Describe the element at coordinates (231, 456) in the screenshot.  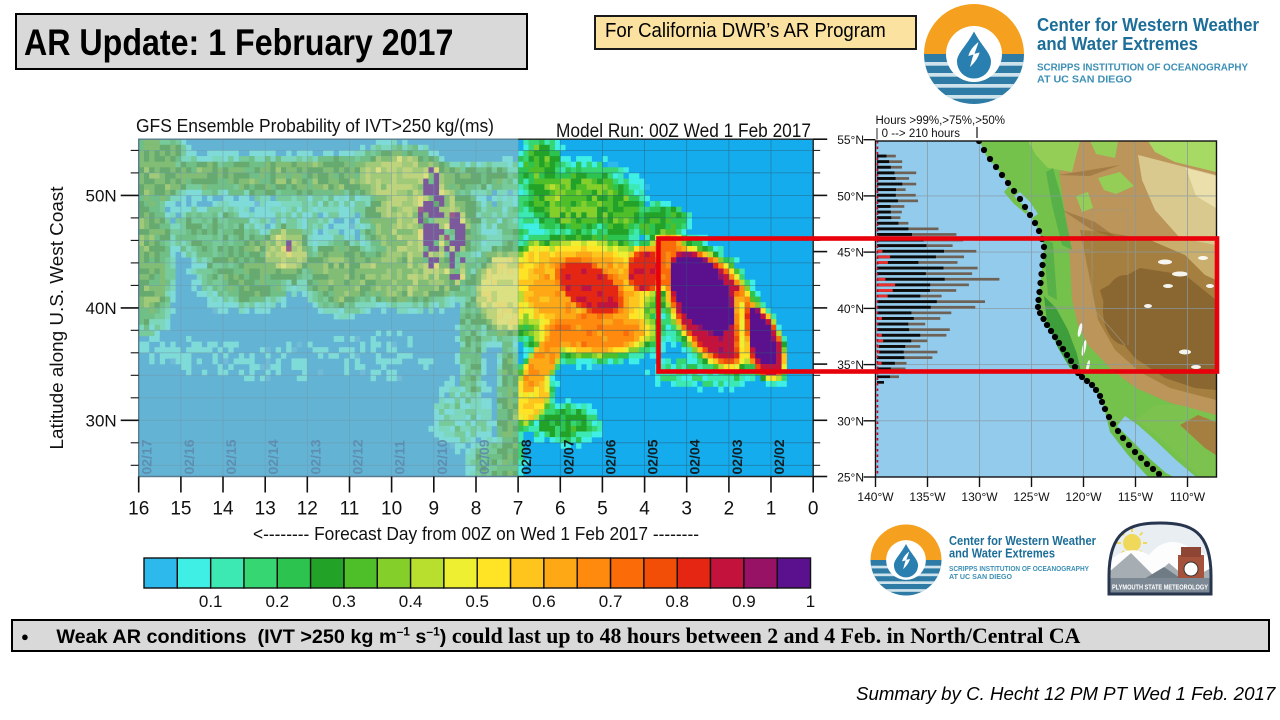
I see `svg-text: 02/15` at that location.